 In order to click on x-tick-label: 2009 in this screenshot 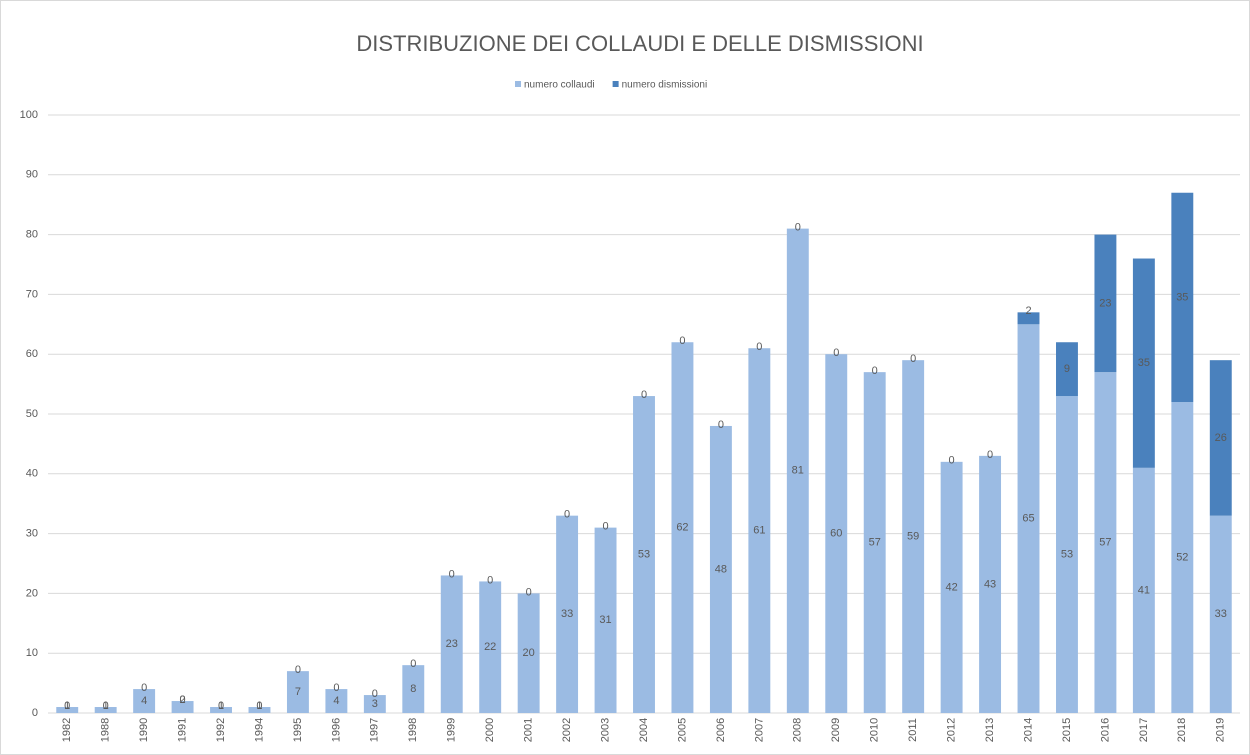, I will do `click(836, 730)`.